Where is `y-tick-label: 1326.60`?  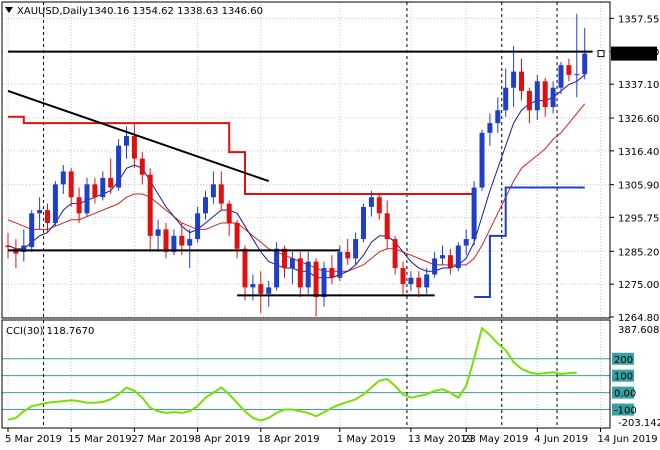 y-tick-label: 1326.60 is located at coordinates (638, 119).